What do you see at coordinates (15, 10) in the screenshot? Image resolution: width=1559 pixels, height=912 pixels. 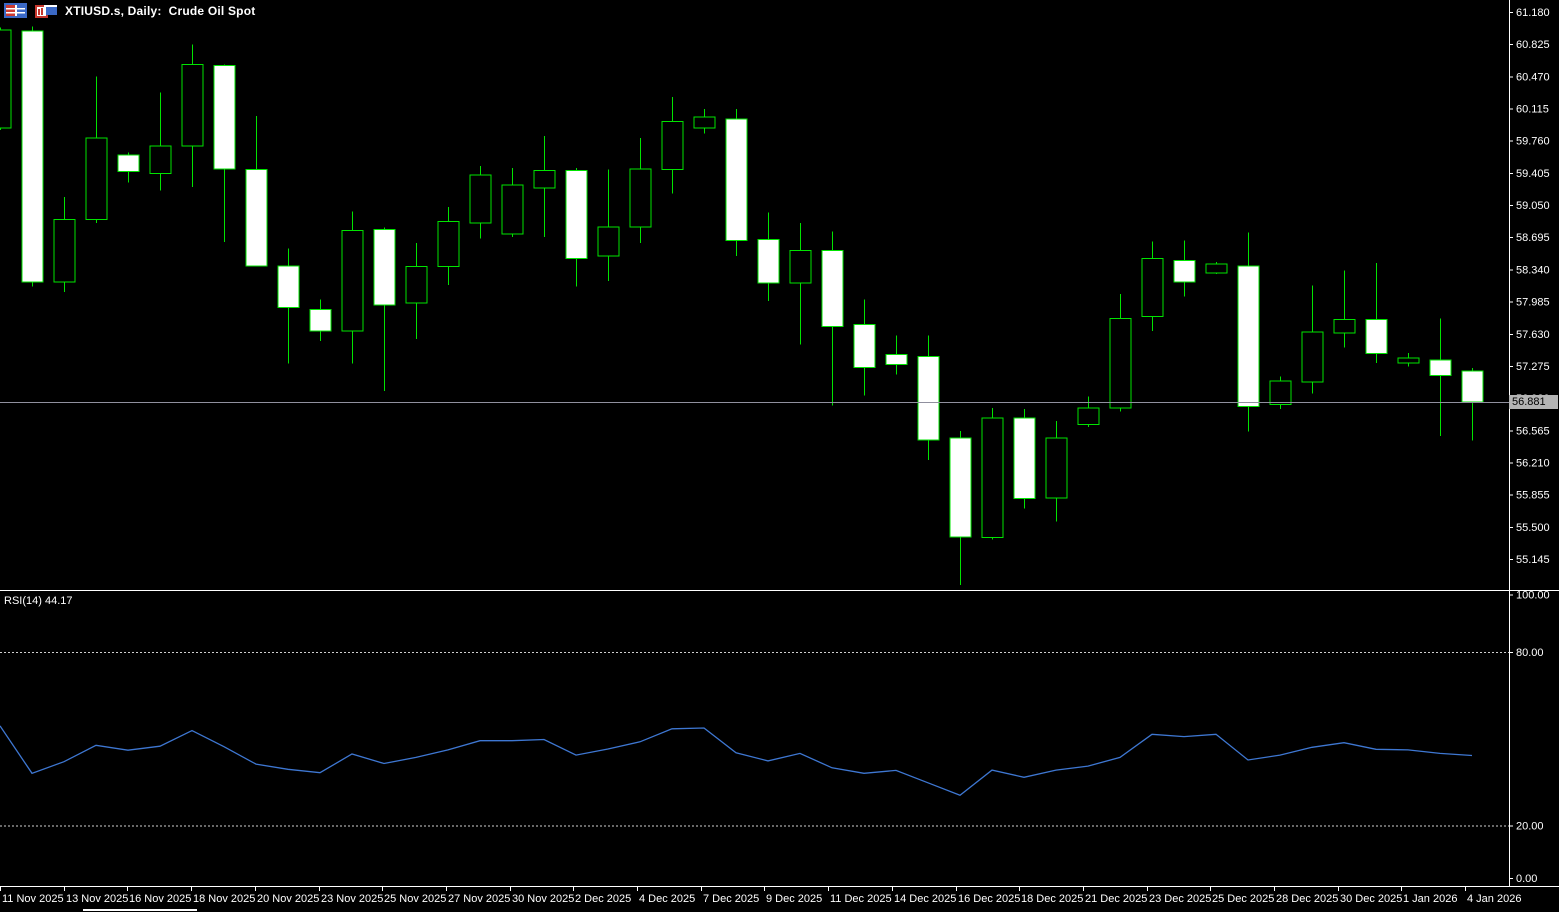 I see `quotes-table-icon` at bounding box center [15, 10].